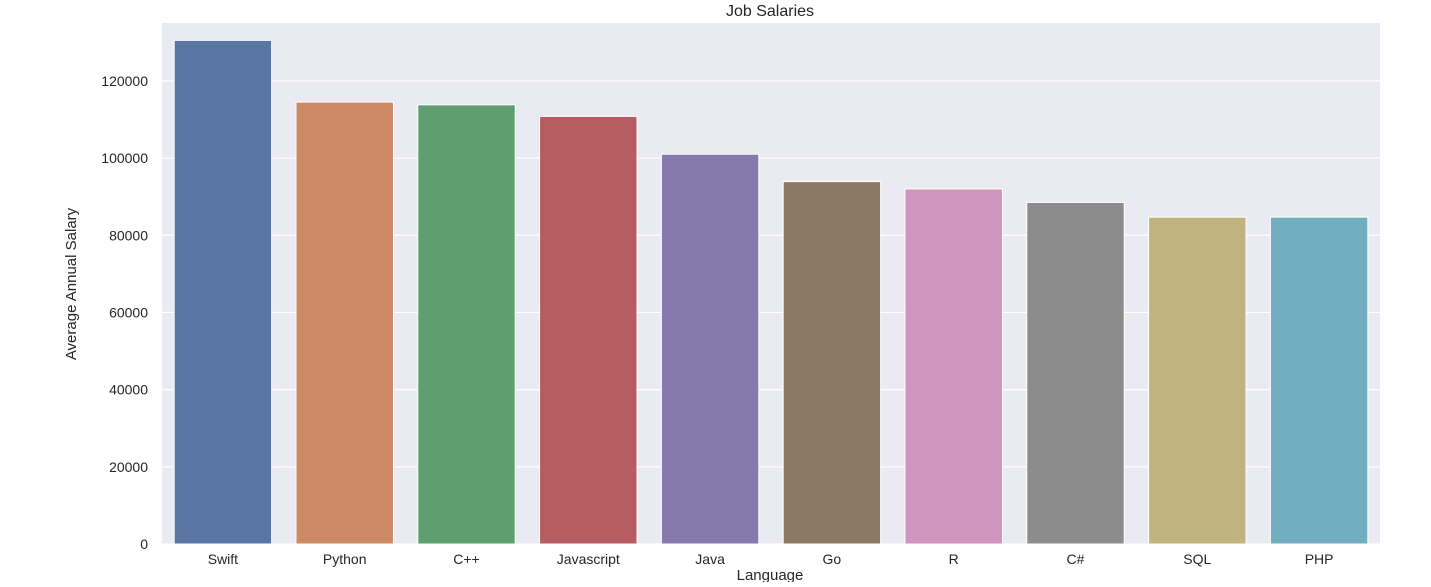 This screenshot has height=587, width=1431. Describe the element at coordinates (128, 467) in the screenshot. I see `y-tick-label: 20000` at that location.